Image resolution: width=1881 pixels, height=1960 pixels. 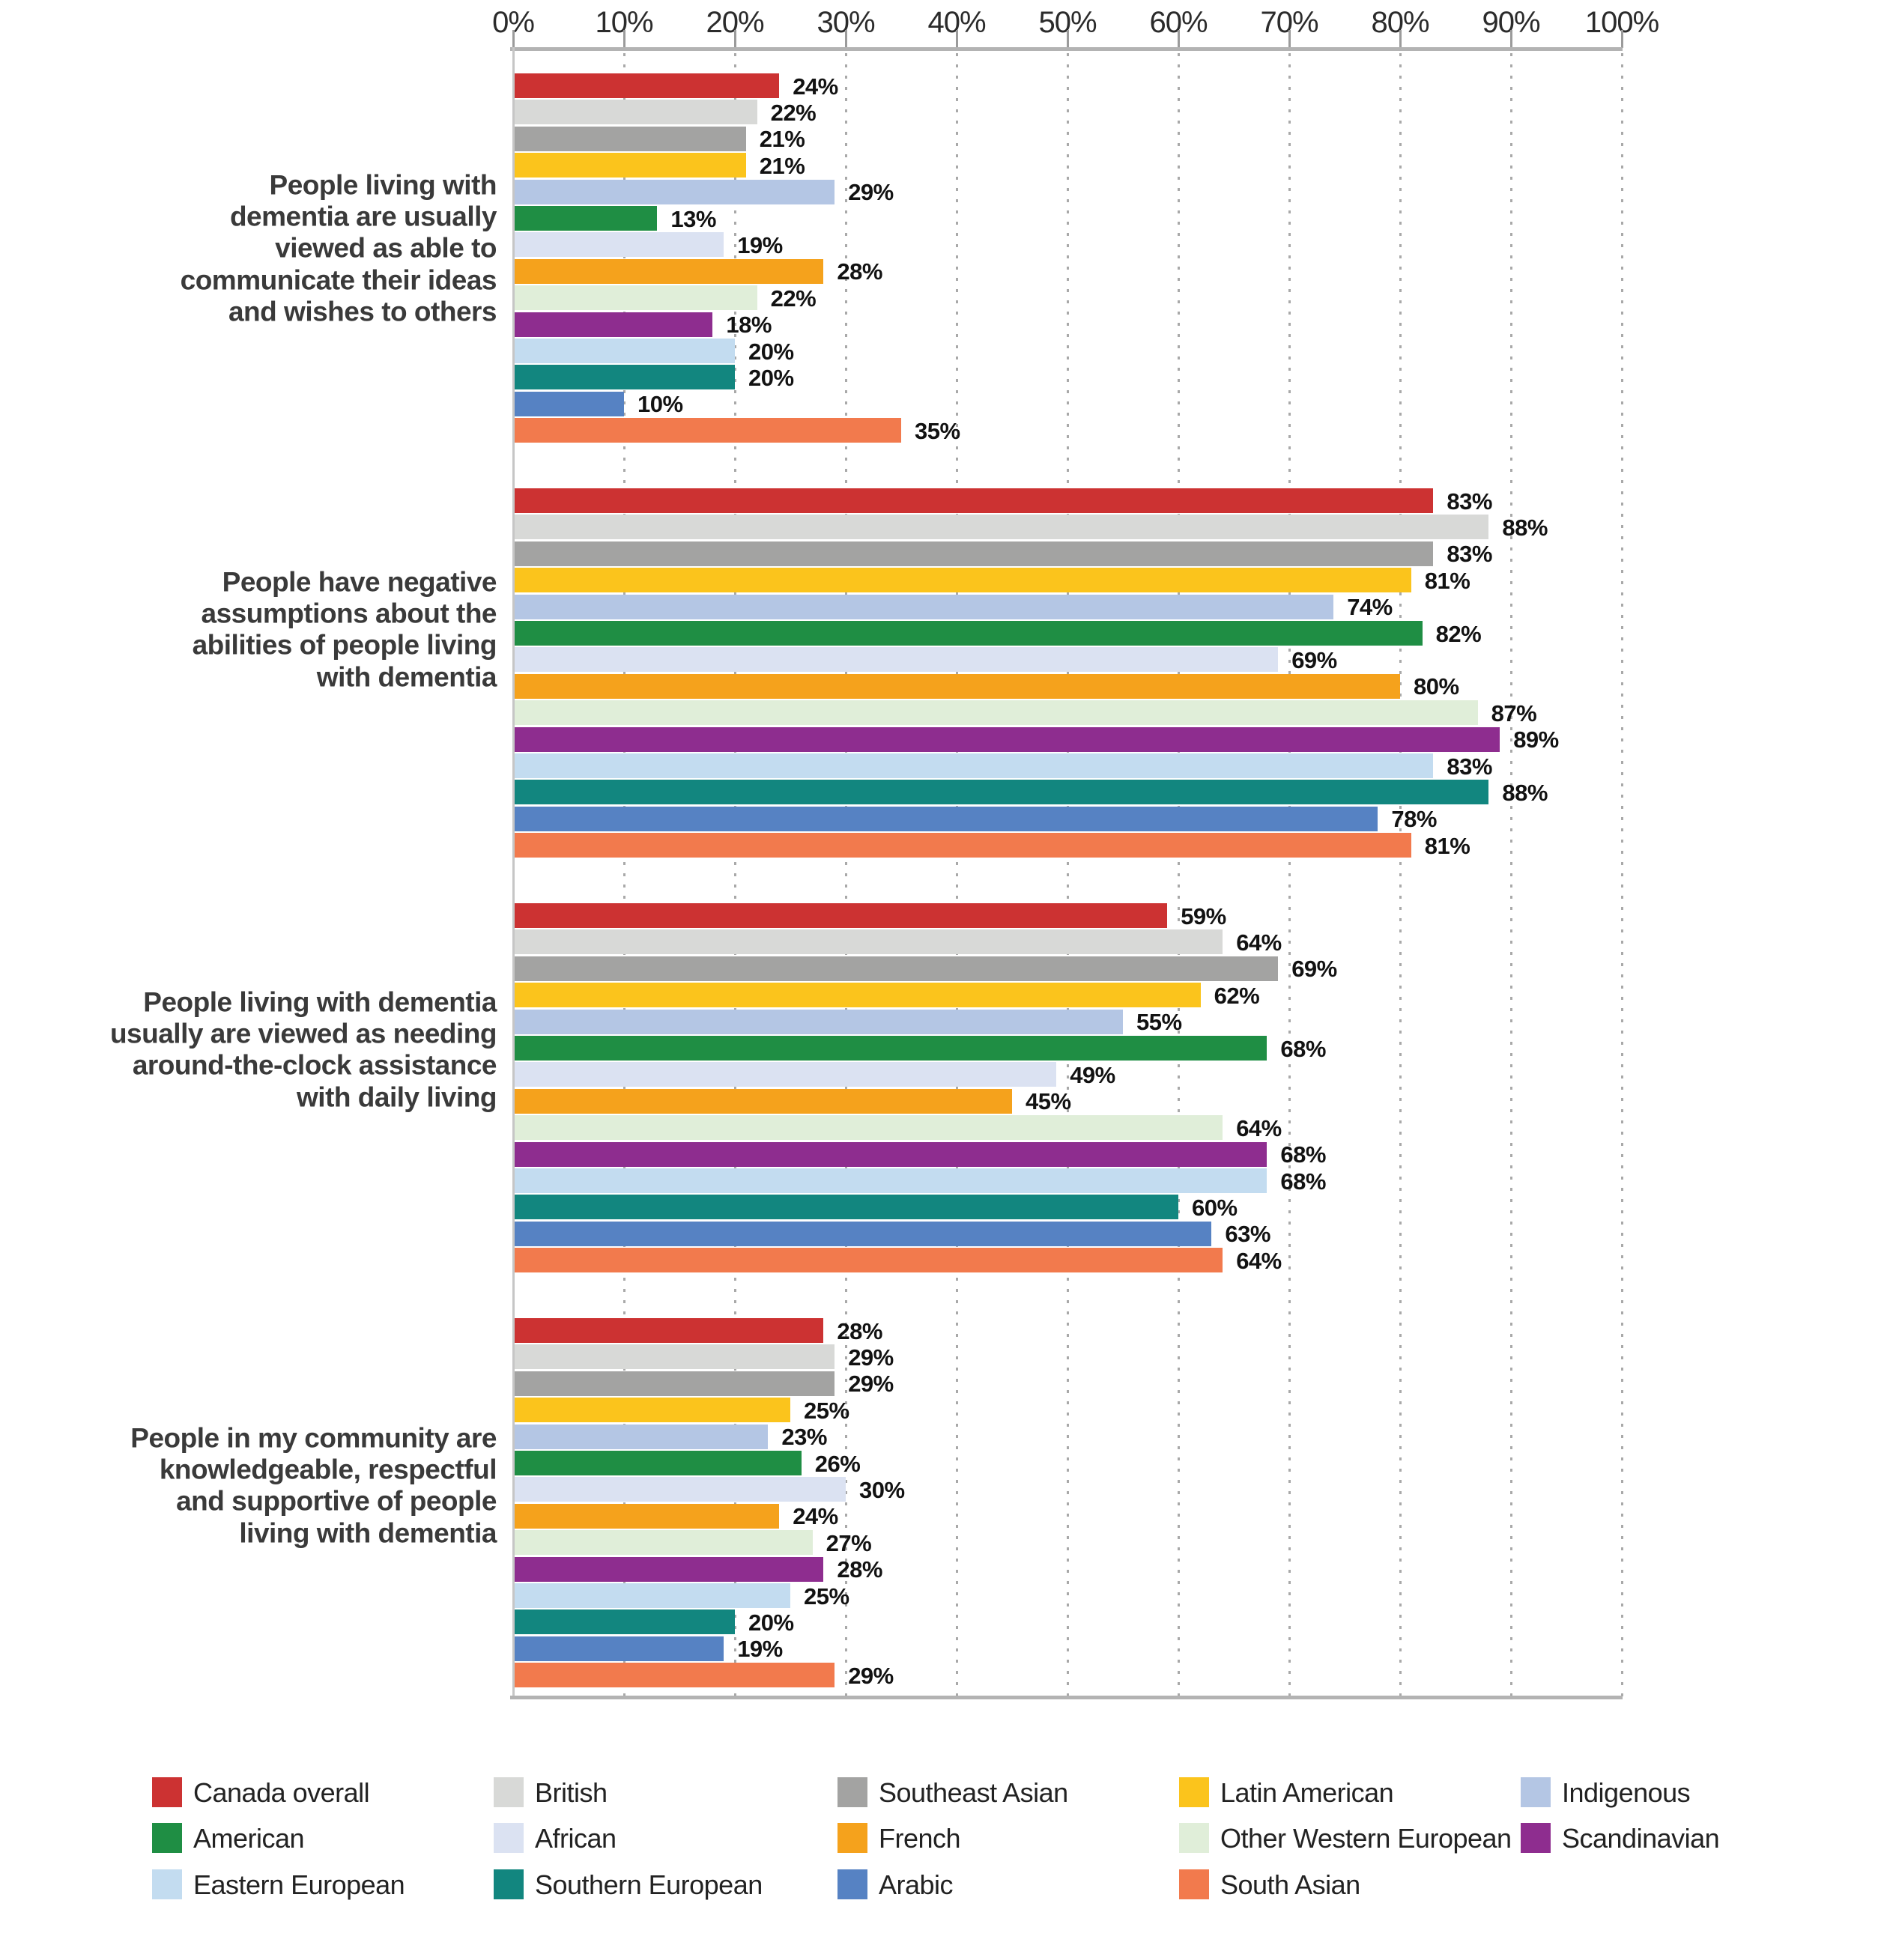 I want to click on legend-label: French, so click(x=920, y=1838).